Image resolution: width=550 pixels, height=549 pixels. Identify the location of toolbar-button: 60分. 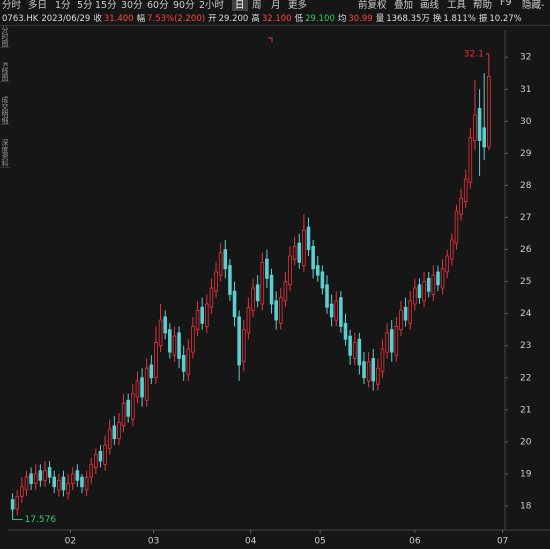
(158, 5).